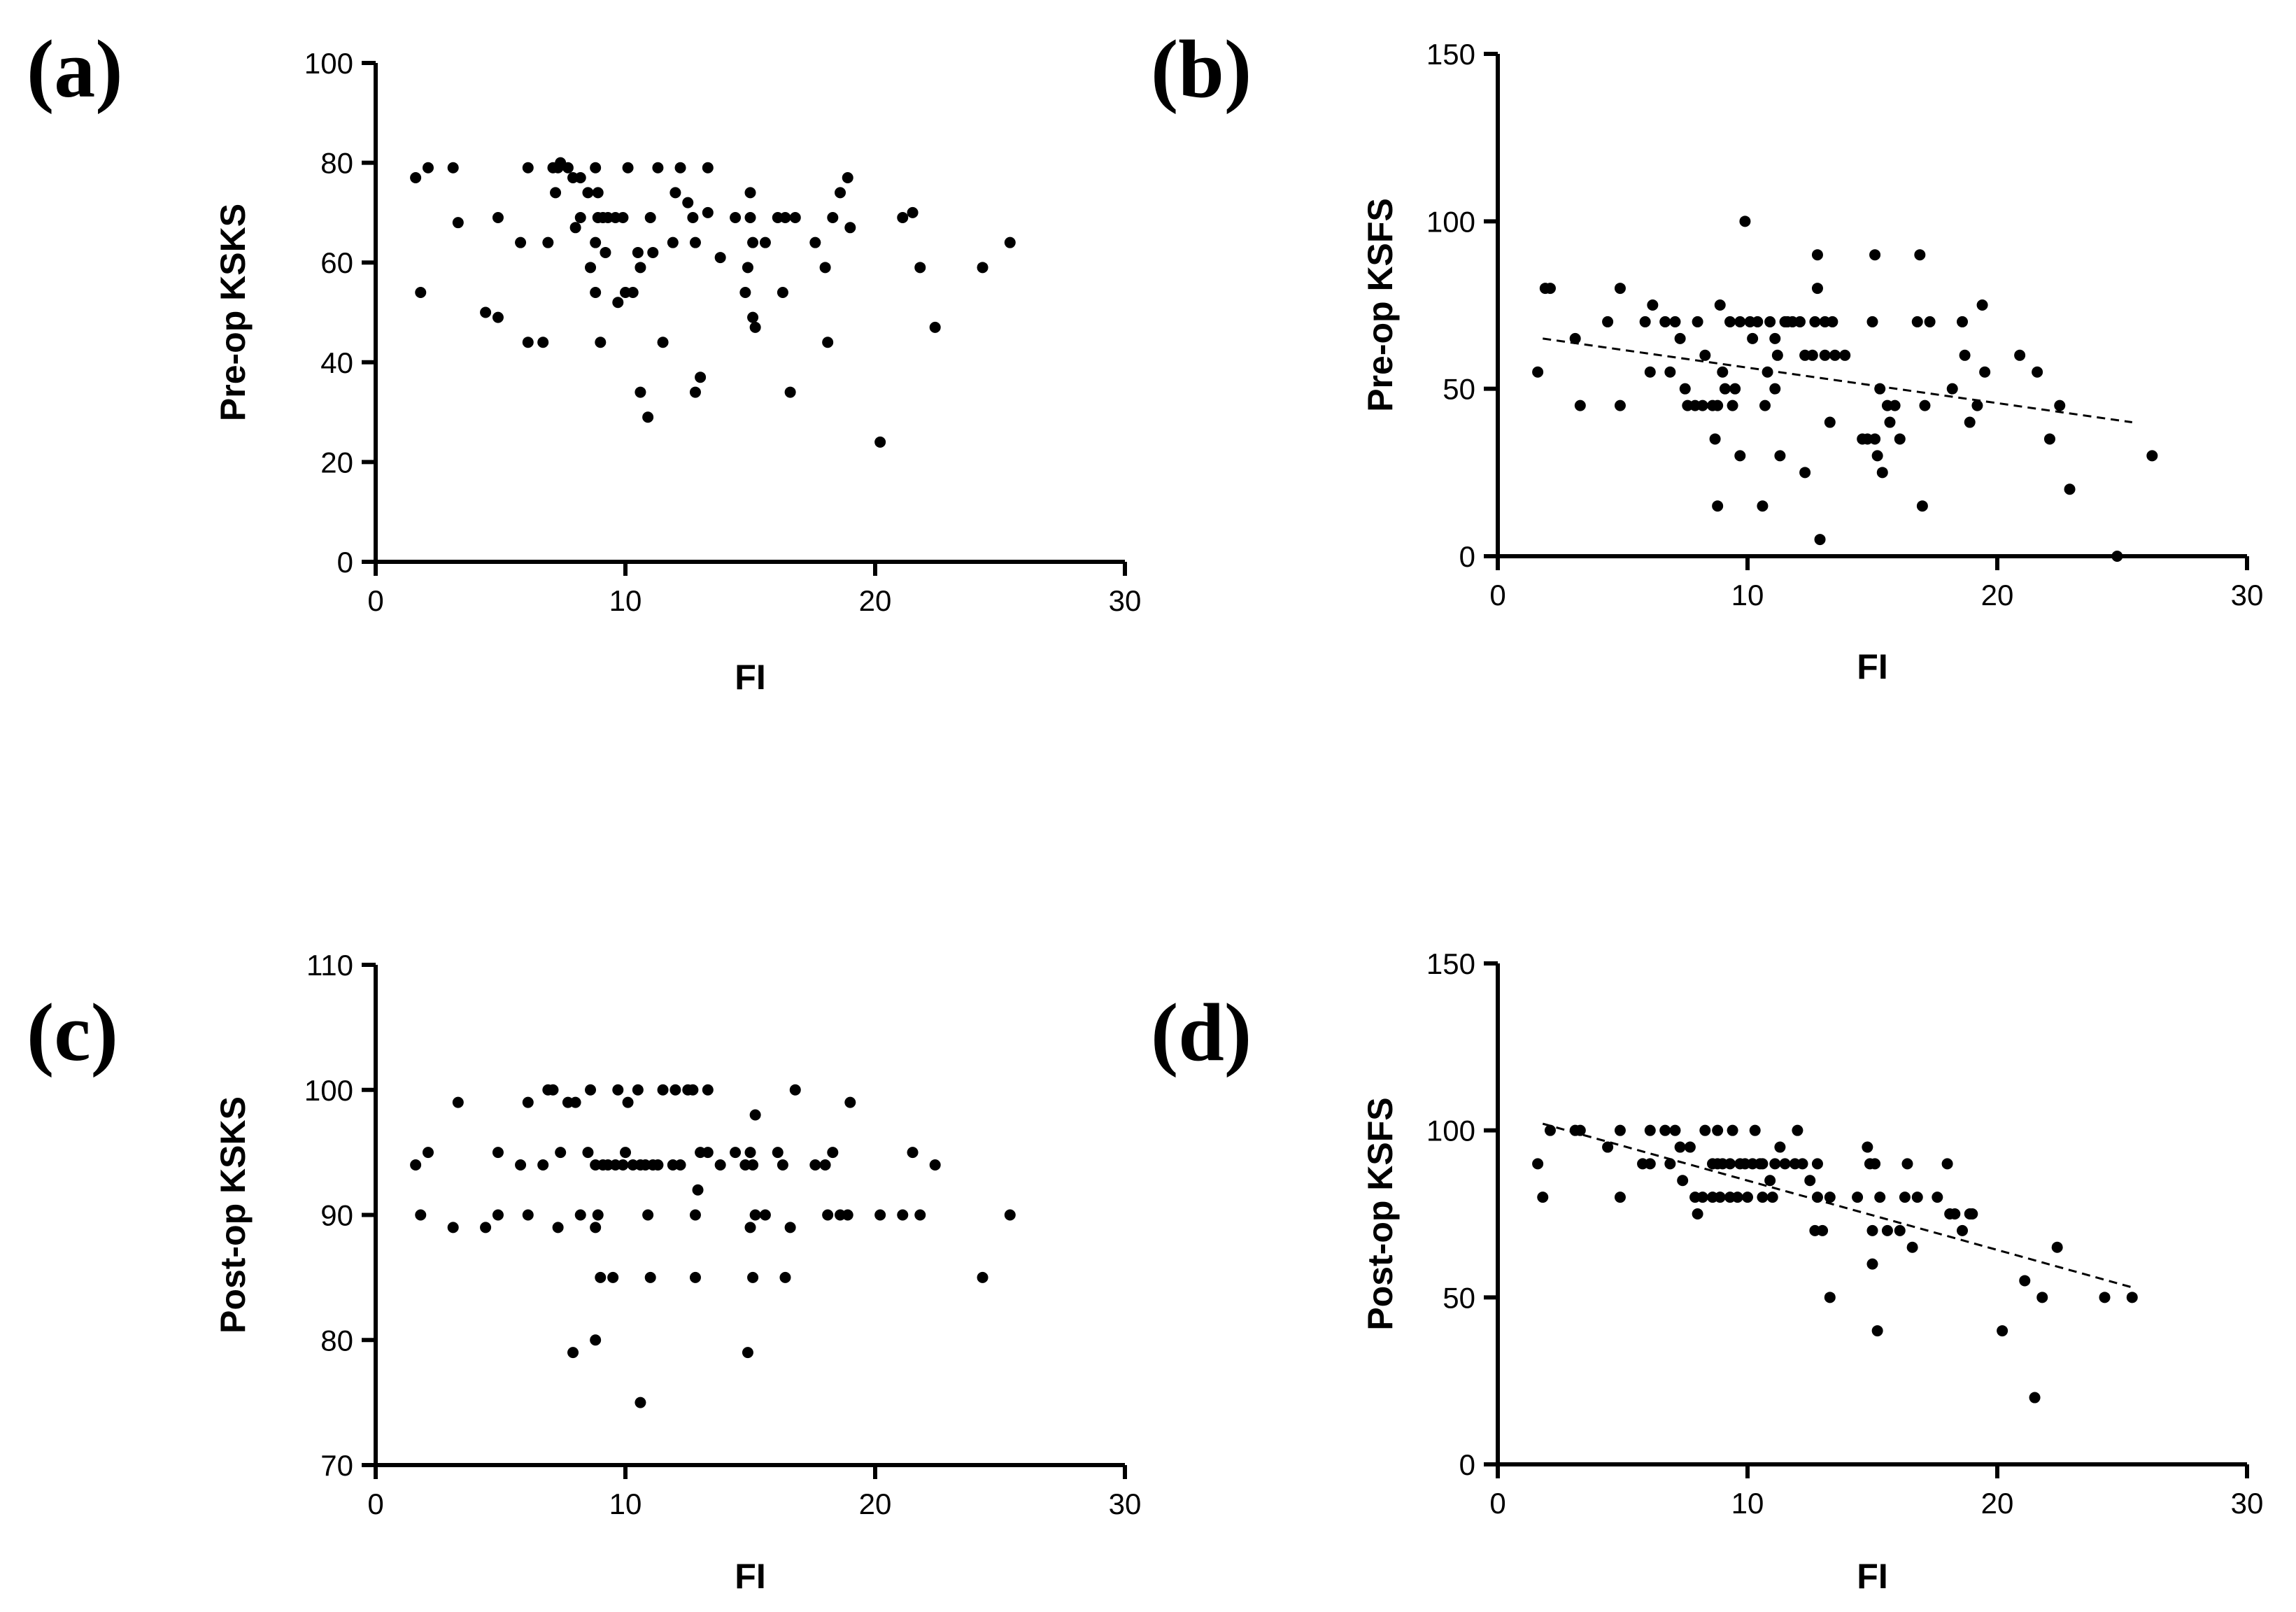  I want to click on y-tick-label: 0, so click(1467, 1464).